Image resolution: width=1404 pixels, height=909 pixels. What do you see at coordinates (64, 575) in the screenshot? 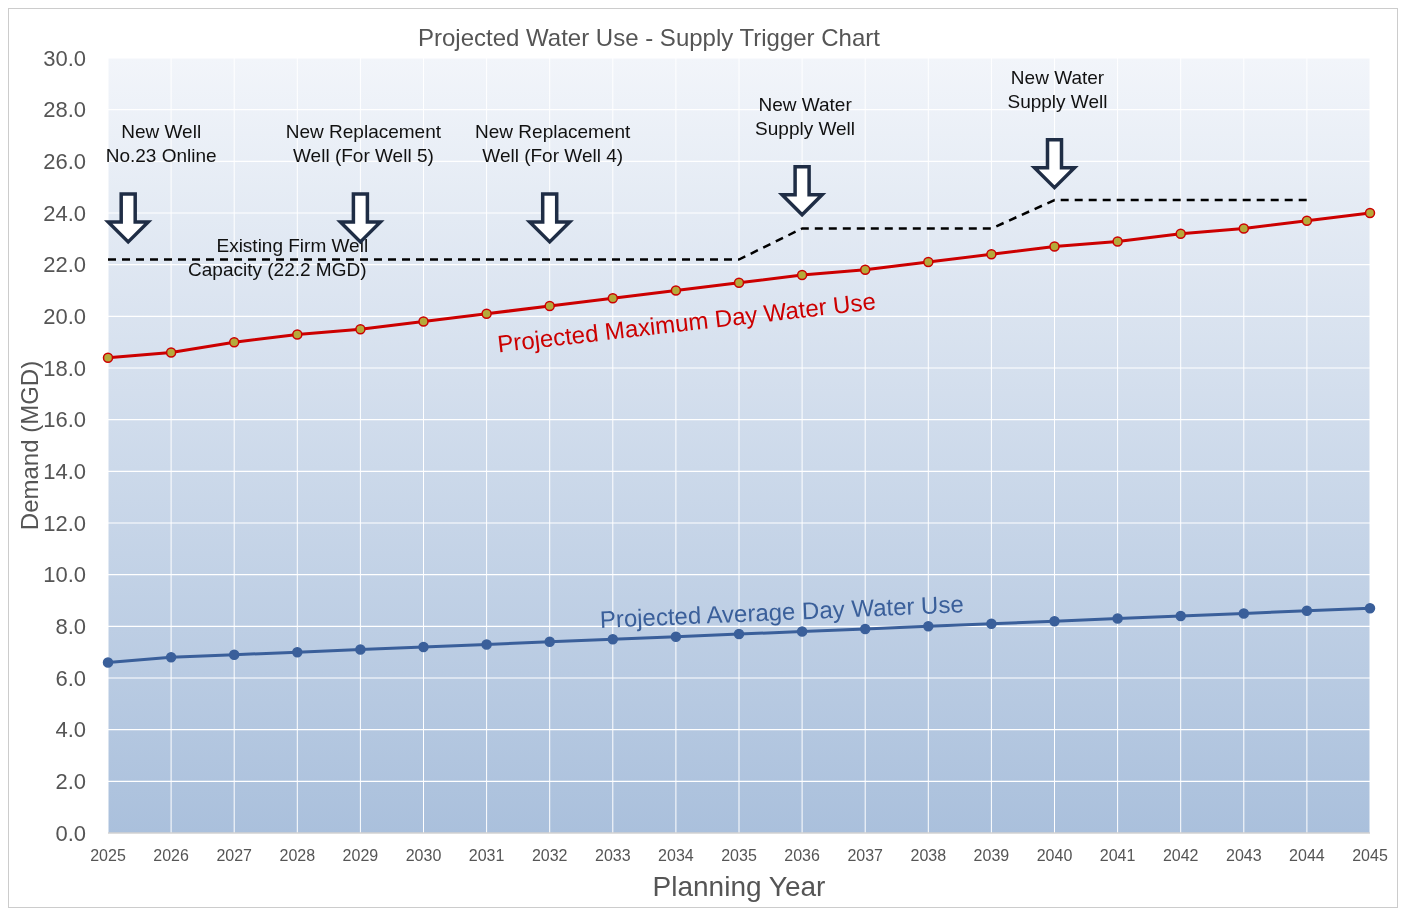
I see `y-tick-label: 10.0` at bounding box center [64, 575].